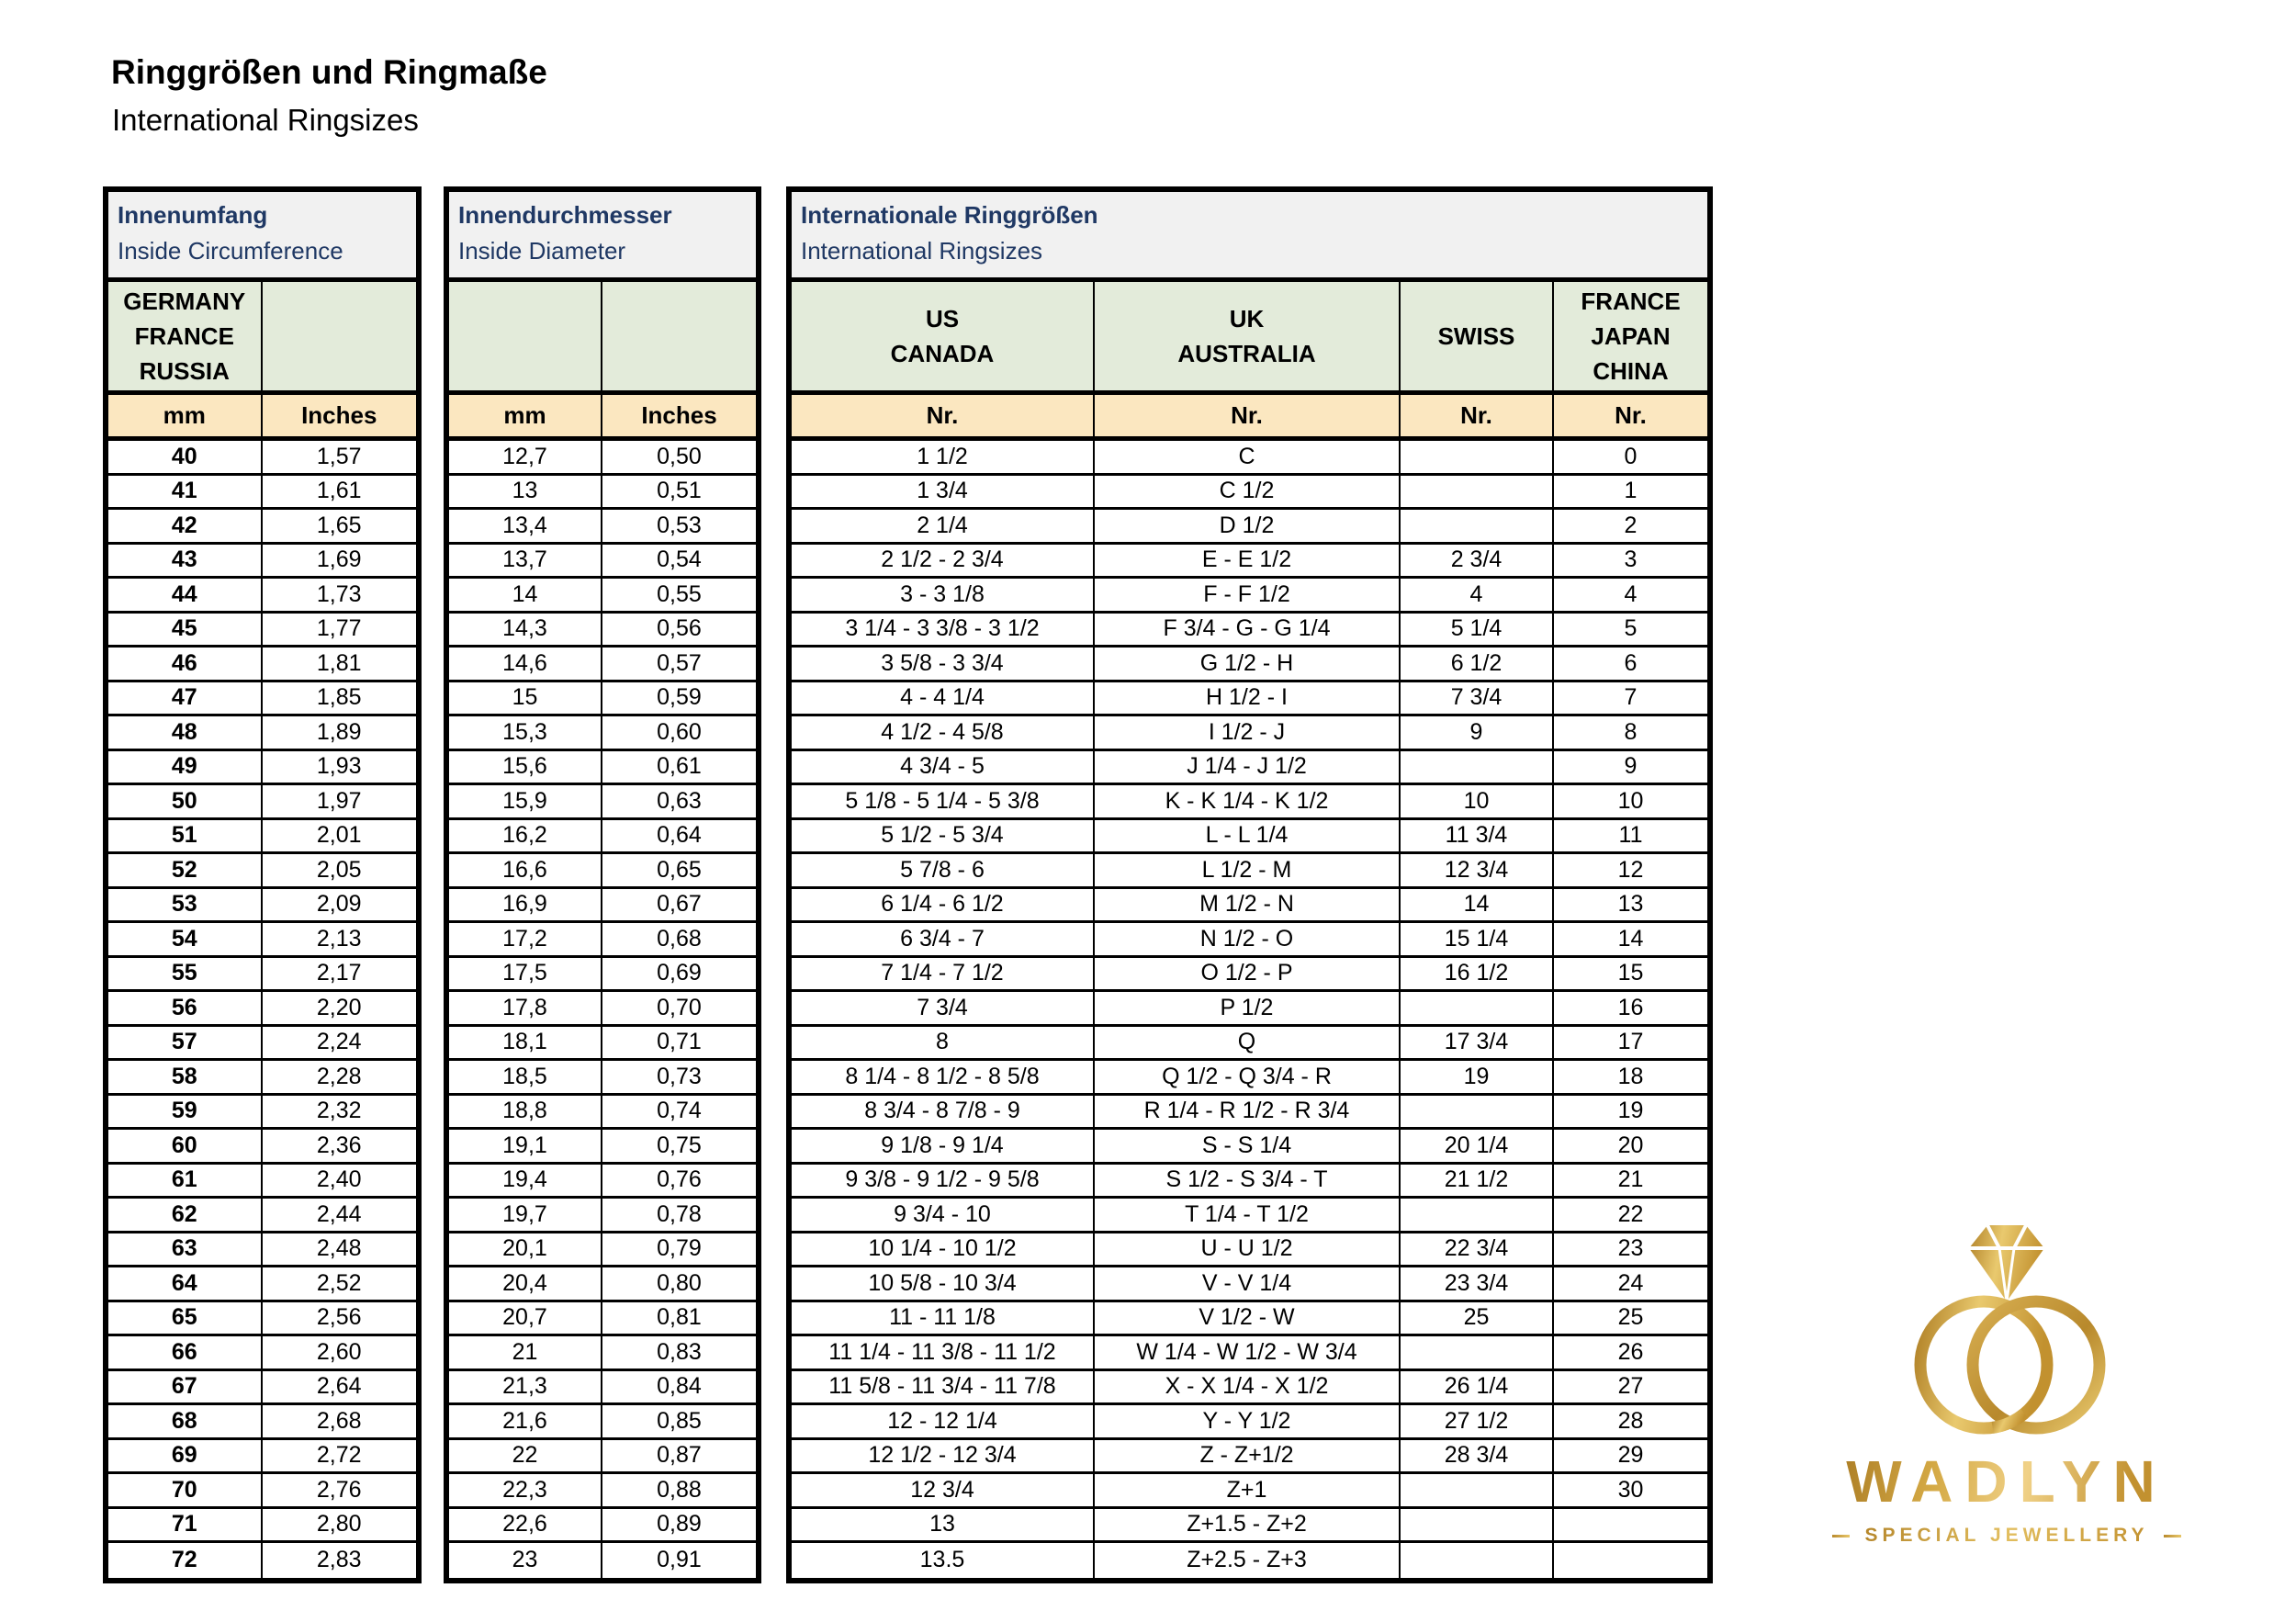 Image resolution: width=2296 pixels, height=1622 pixels. What do you see at coordinates (339, 1076) in the screenshot?
I see `table-cell: 2,28` at bounding box center [339, 1076].